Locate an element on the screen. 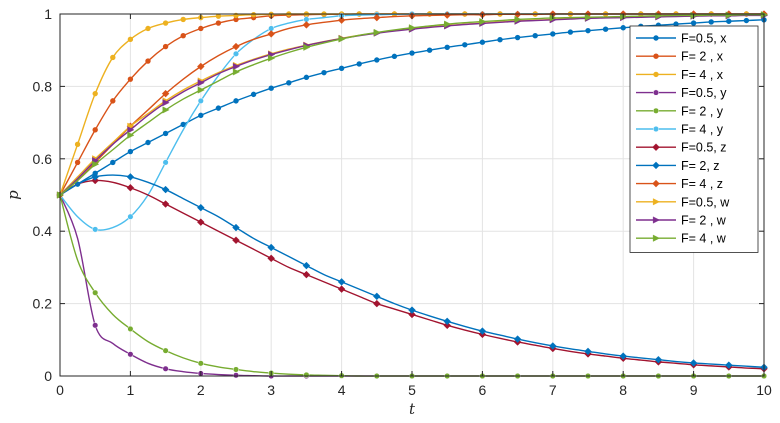  legend-item: F= 4 , y is located at coordinates (680, 130).